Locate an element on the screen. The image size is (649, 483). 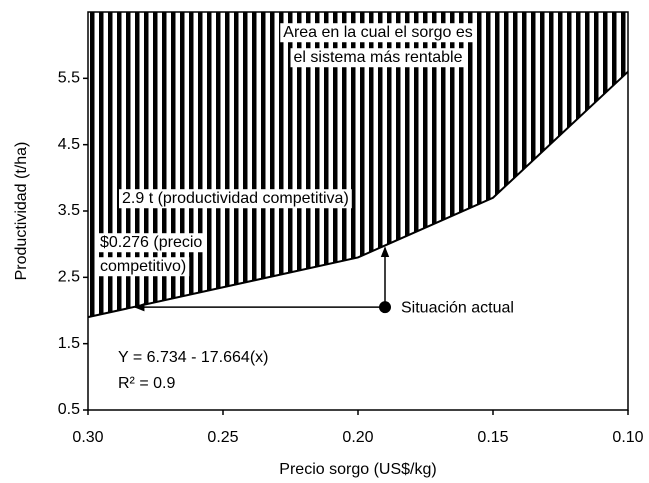
annotation: el sistema más rentable is located at coordinates (378, 57).